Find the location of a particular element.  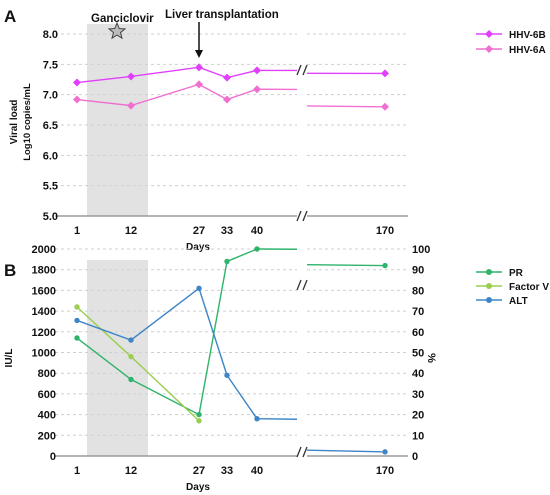

panel-label-b: B is located at coordinates (10, 270).